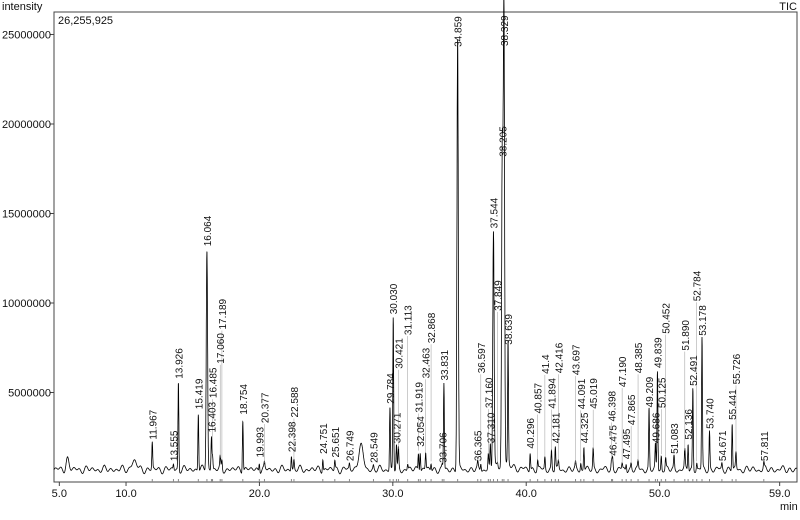 This screenshot has width=800, height=520. Describe the element at coordinates (459, 31) in the screenshot. I see `peak-label: 34.859` at that location.